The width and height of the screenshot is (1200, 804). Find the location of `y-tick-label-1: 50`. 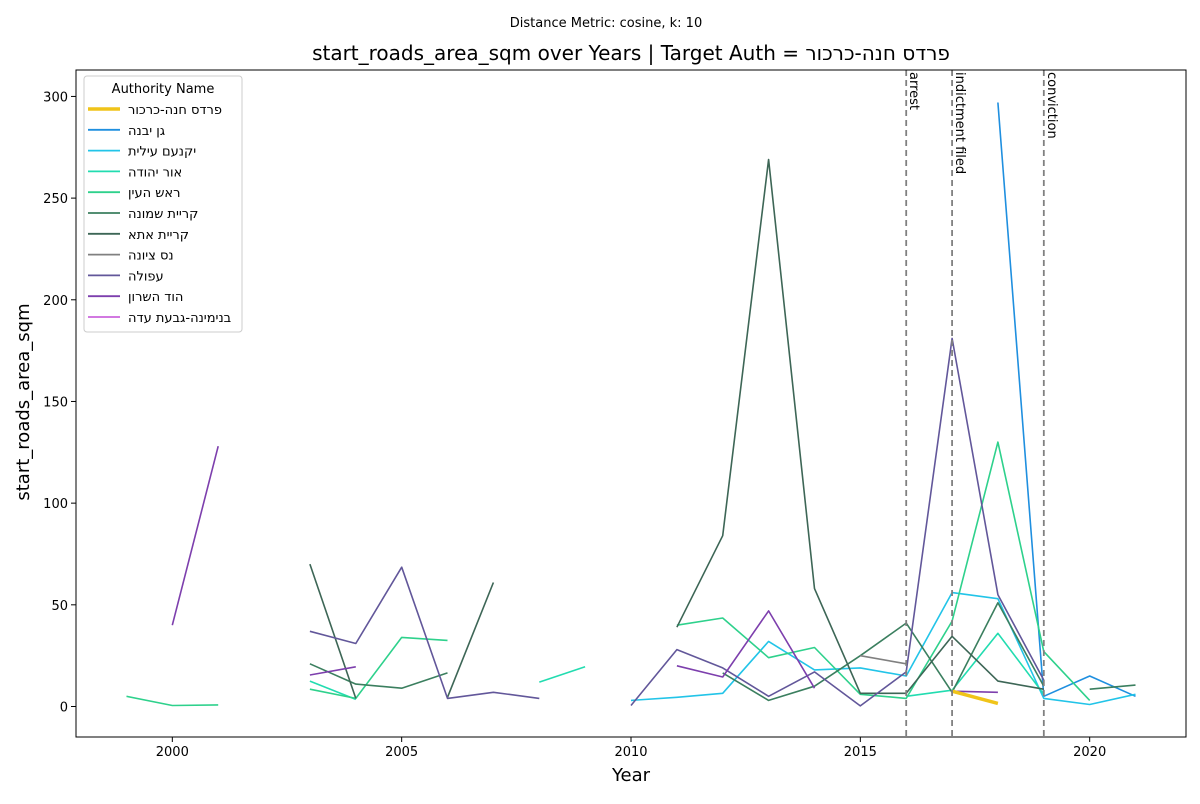

y-tick-label-1: 50 is located at coordinates (59, 606).